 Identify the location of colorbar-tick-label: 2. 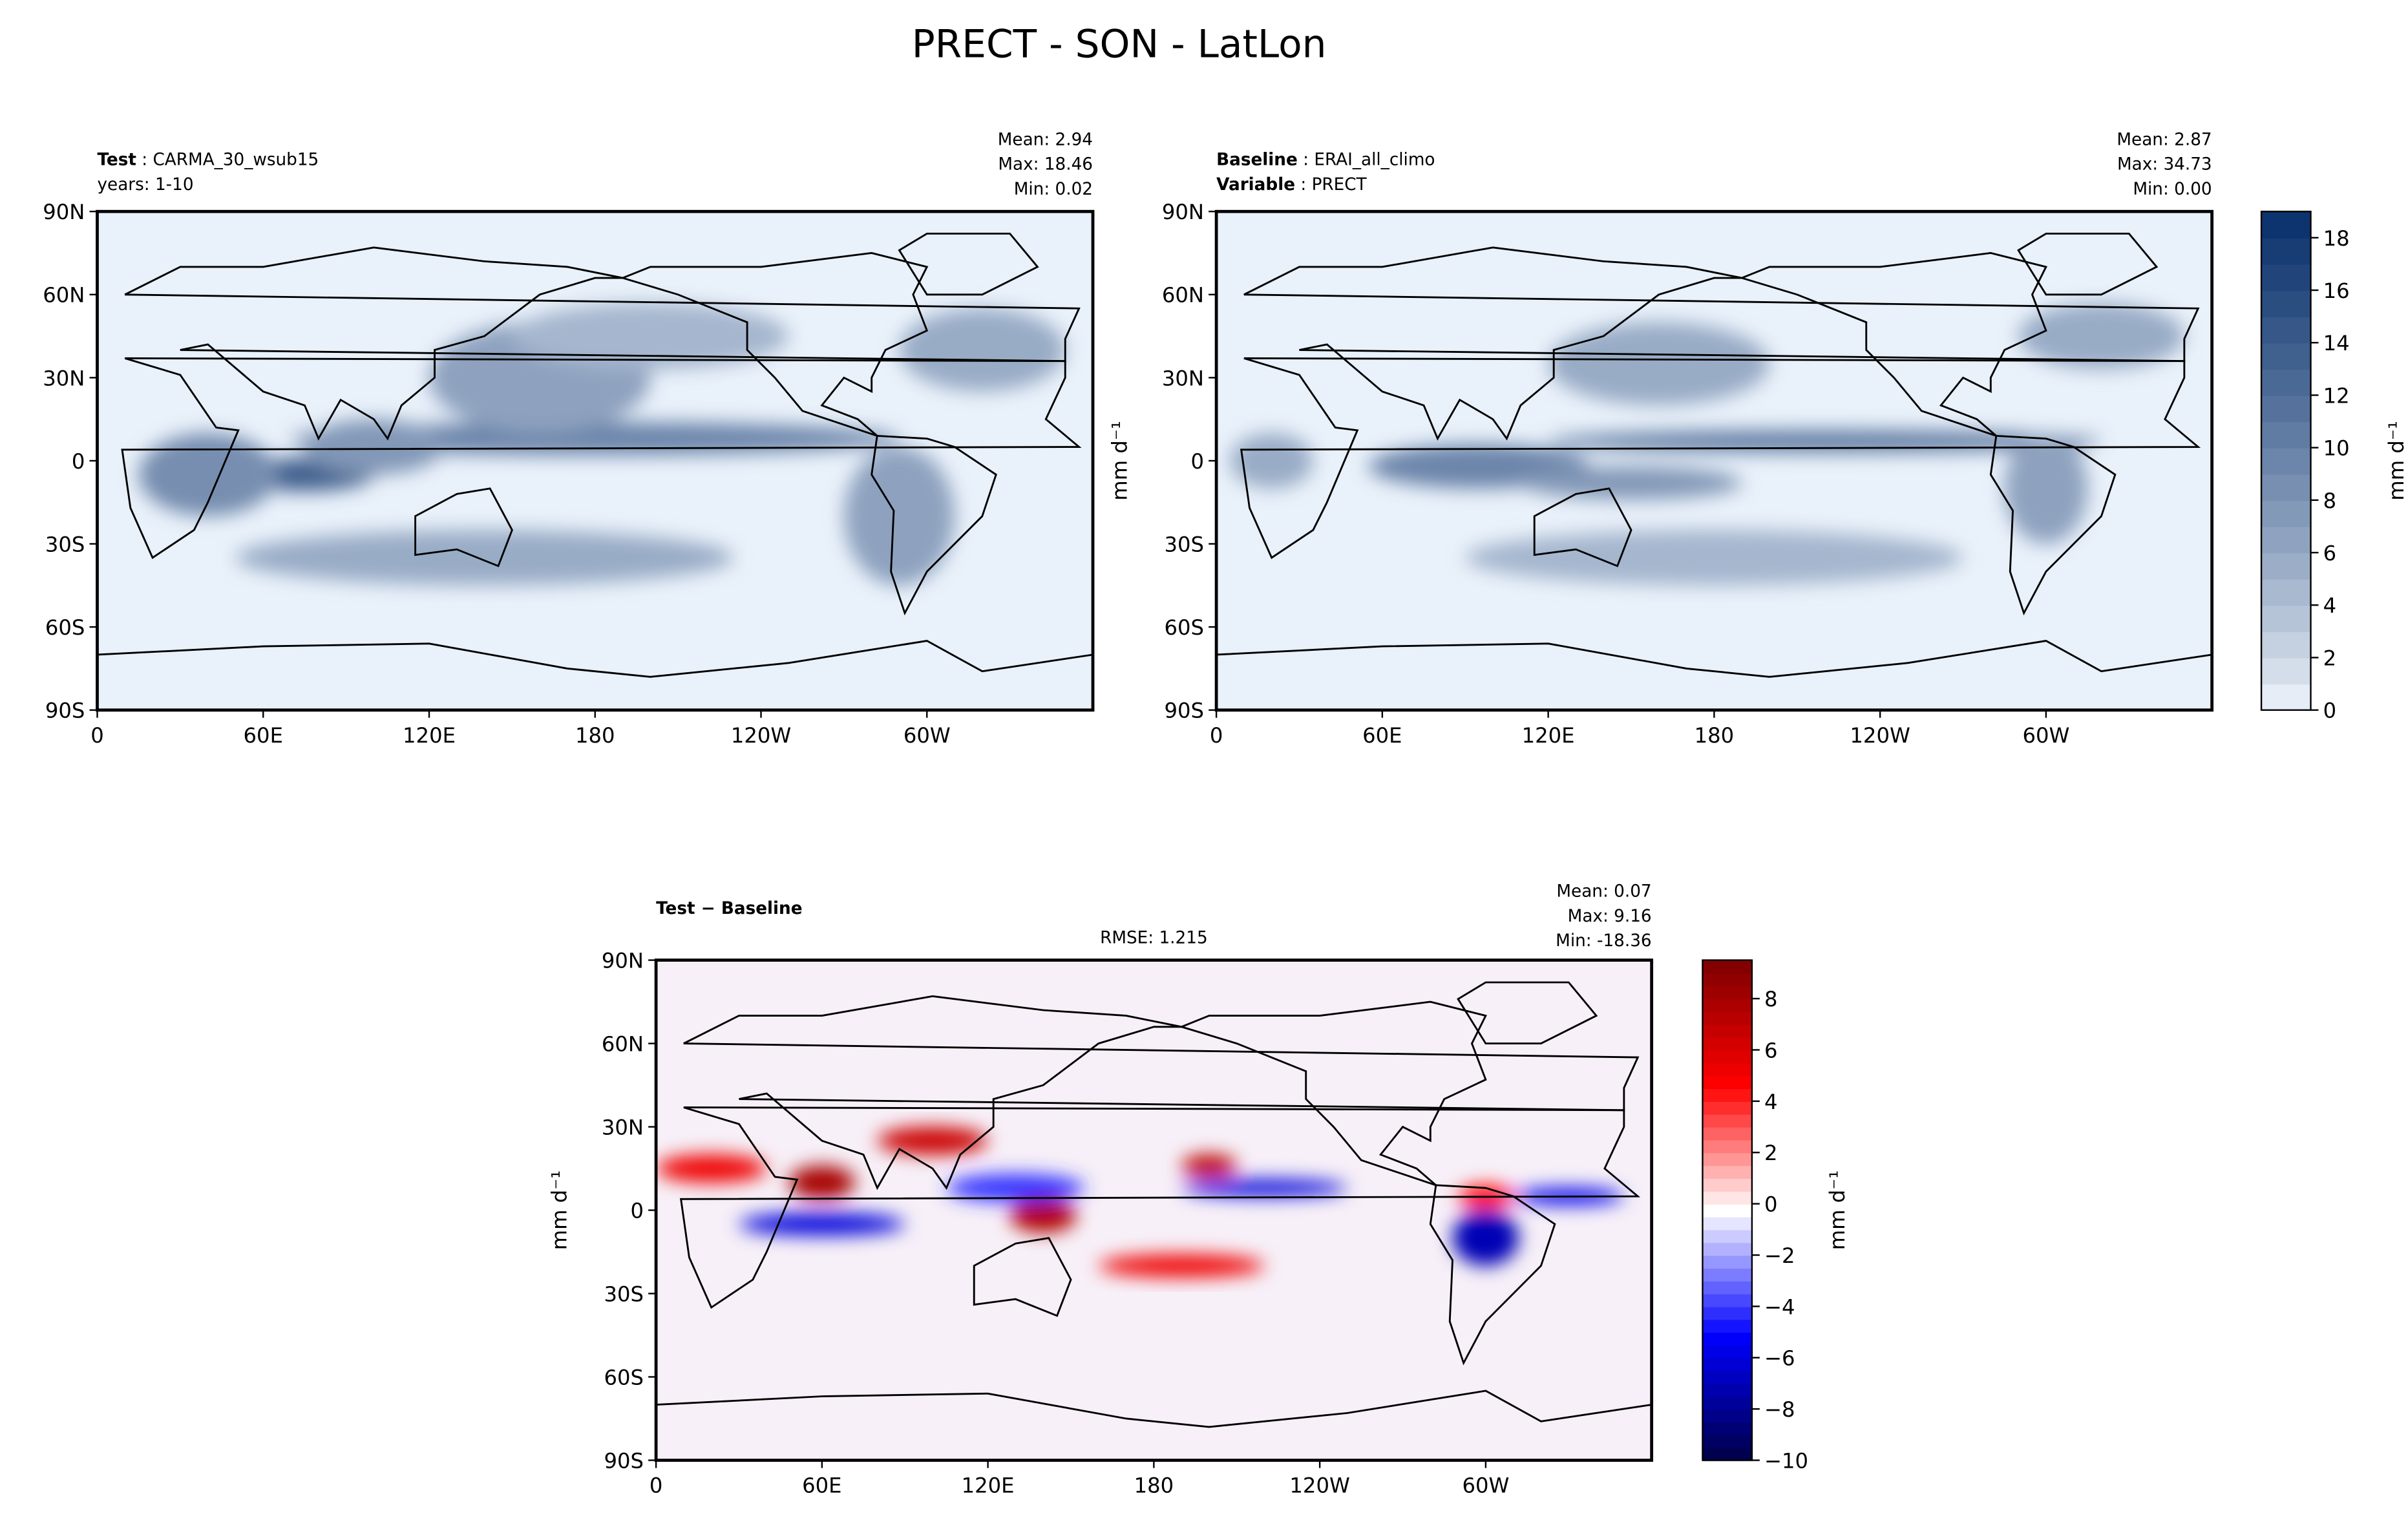
(1771, 1153).